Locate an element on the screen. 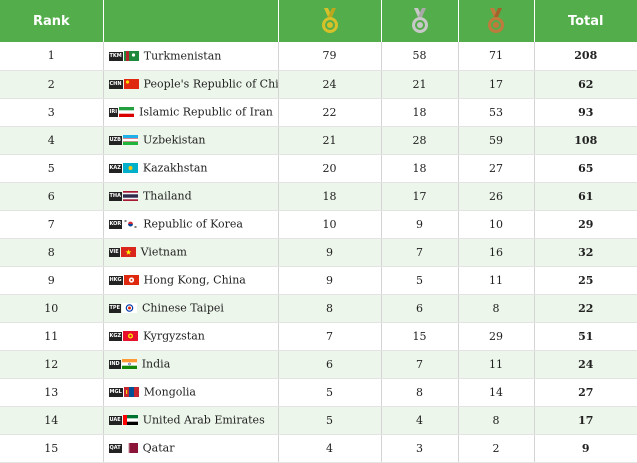  table-row: 1 TKM Turkmenistan 79 58 71 208 is located at coordinates (318, 56).